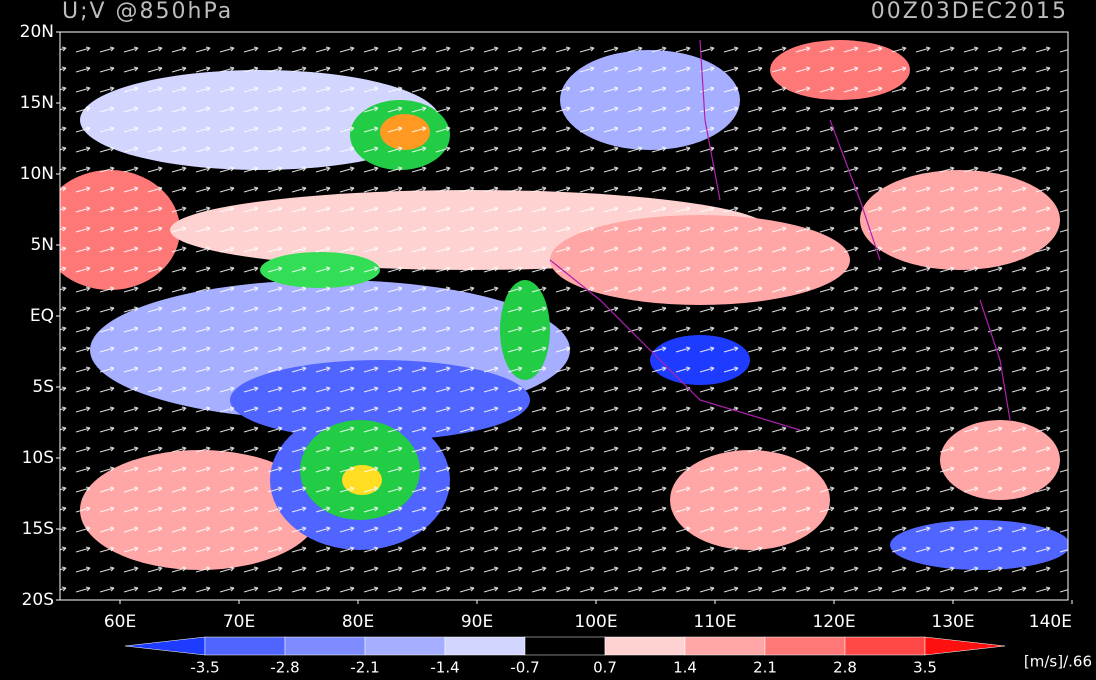 The width and height of the screenshot is (1096, 680). I want to click on lat-tick-label: 10N, so click(37, 174).